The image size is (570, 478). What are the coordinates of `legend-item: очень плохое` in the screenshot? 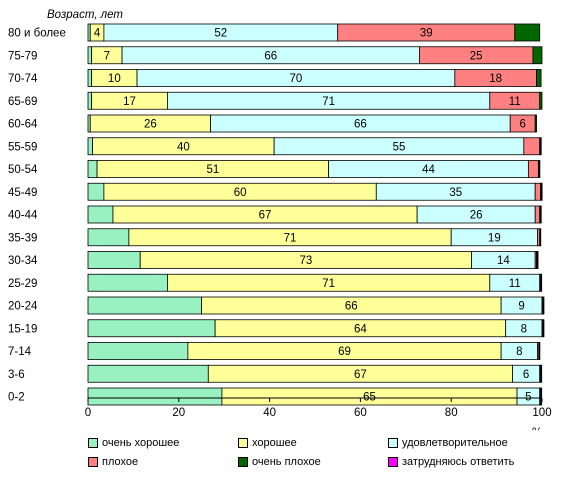 It's located at (313, 462).